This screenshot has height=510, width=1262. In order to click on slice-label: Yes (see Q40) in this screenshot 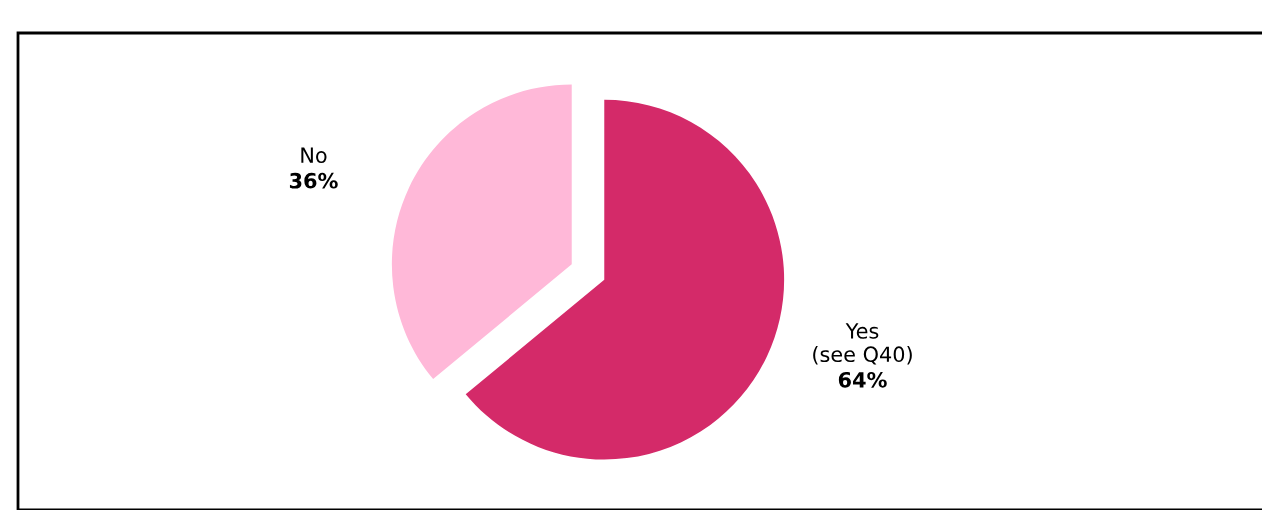, I will do `click(862, 344)`.